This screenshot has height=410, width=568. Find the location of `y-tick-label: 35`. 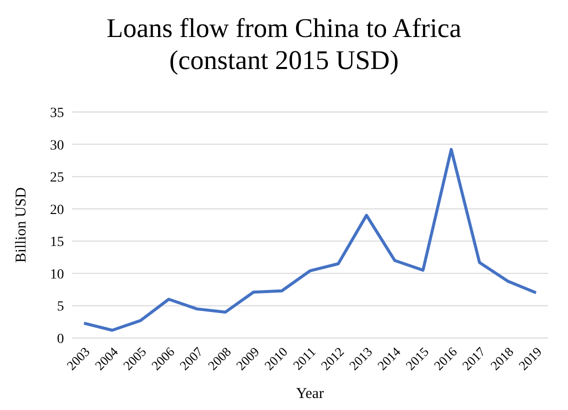

y-tick-label: 35 is located at coordinates (57, 113).